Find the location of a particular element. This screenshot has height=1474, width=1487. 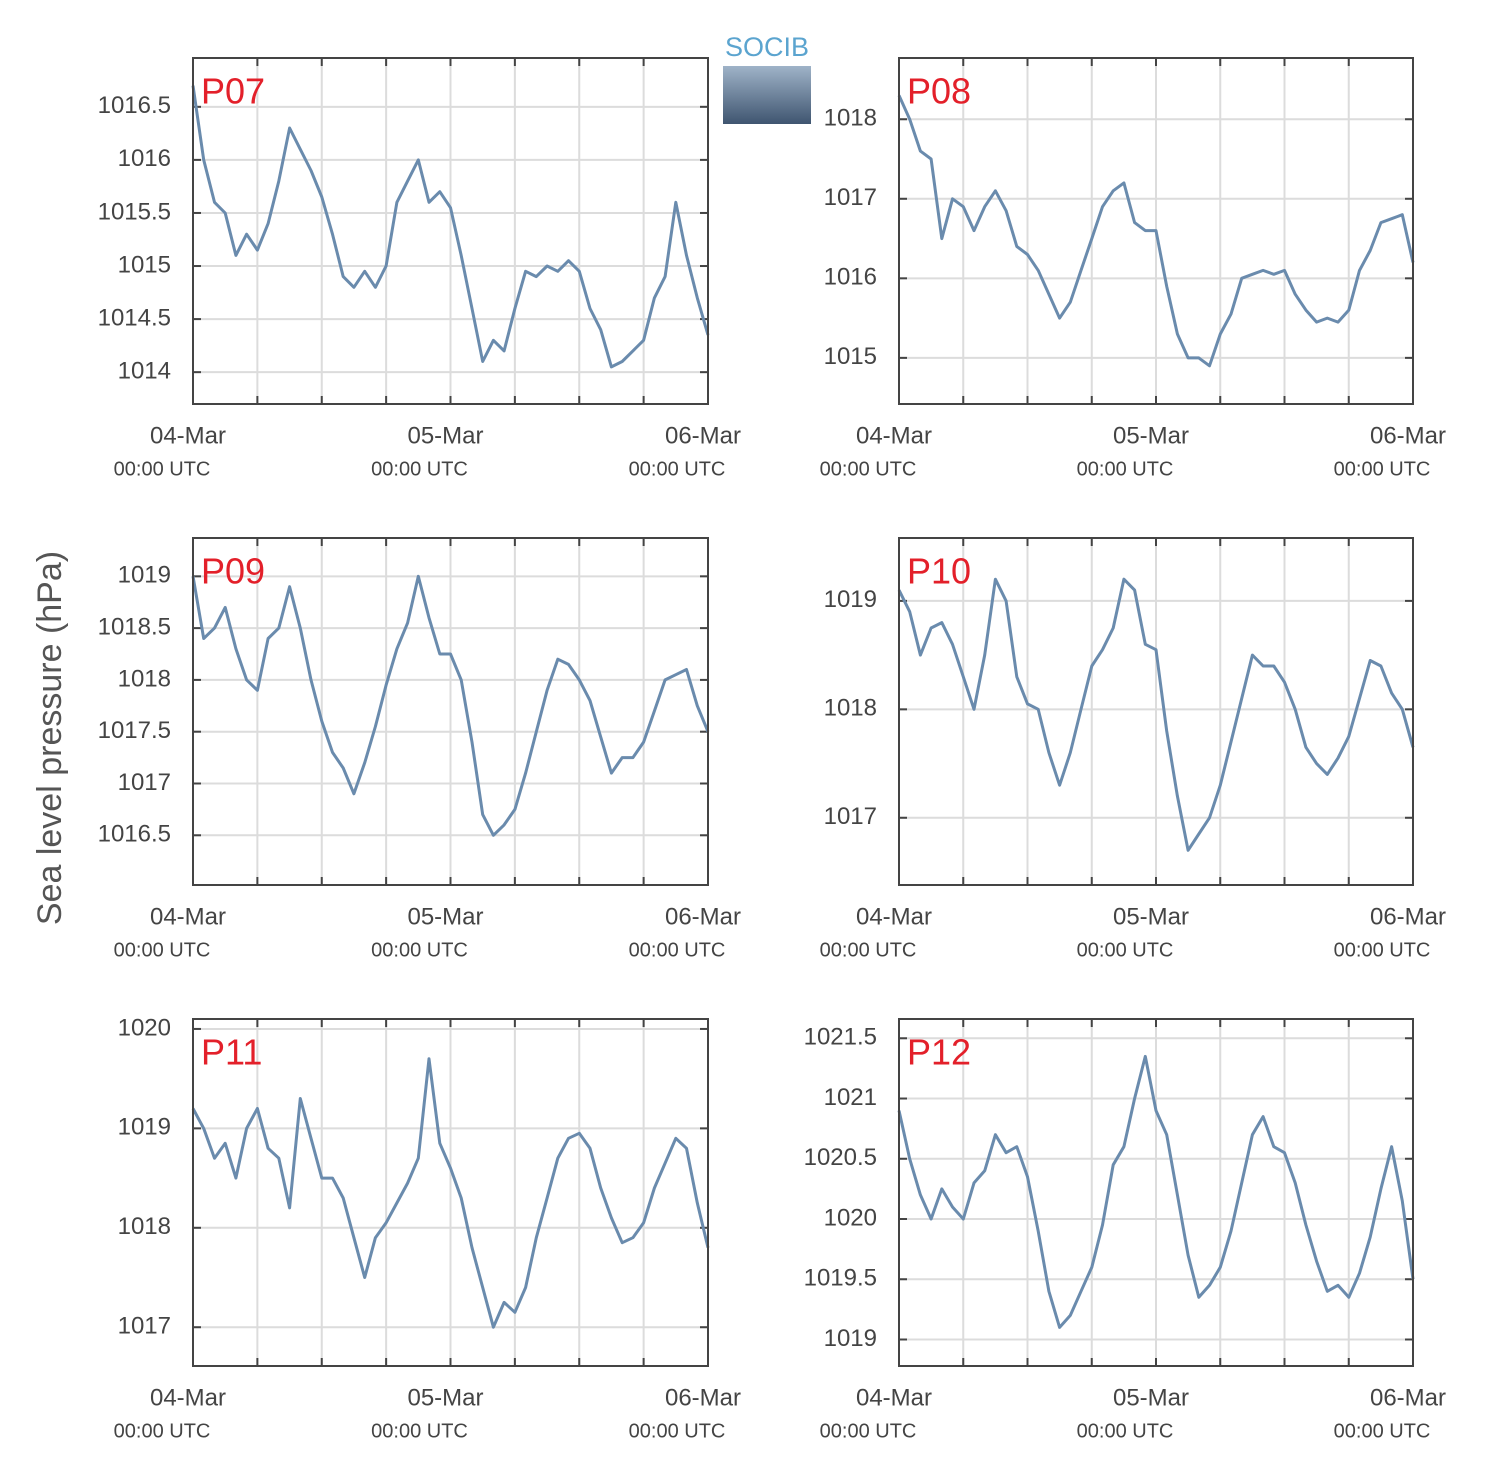

y-tick-label: 1021 is located at coordinates (850, 1097).